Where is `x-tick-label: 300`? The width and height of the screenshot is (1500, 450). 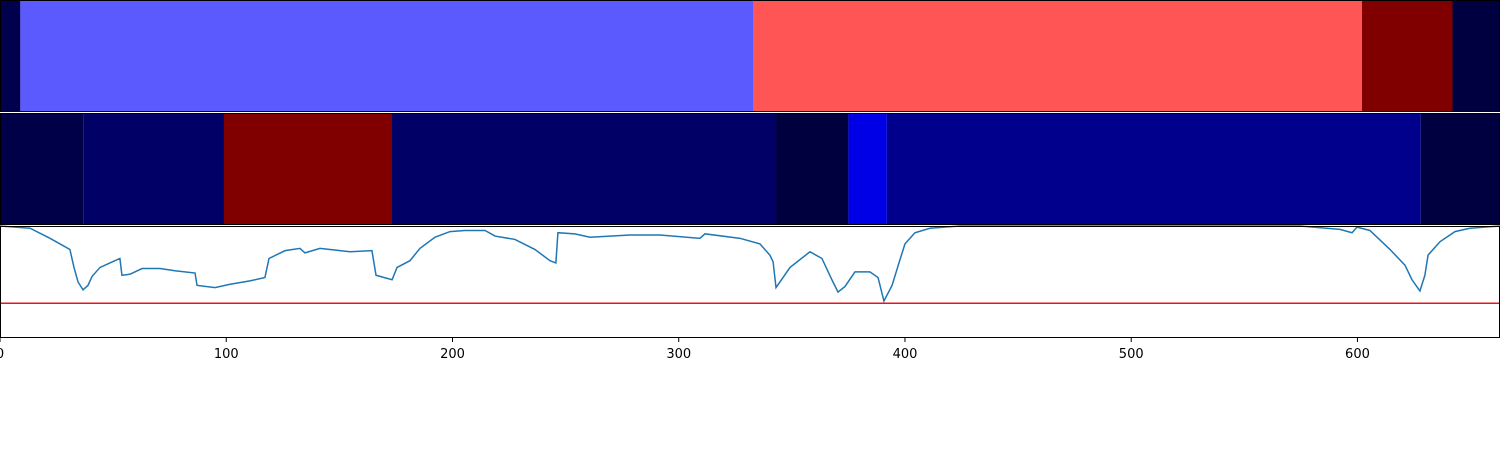
x-tick-label: 300 is located at coordinates (678, 354).